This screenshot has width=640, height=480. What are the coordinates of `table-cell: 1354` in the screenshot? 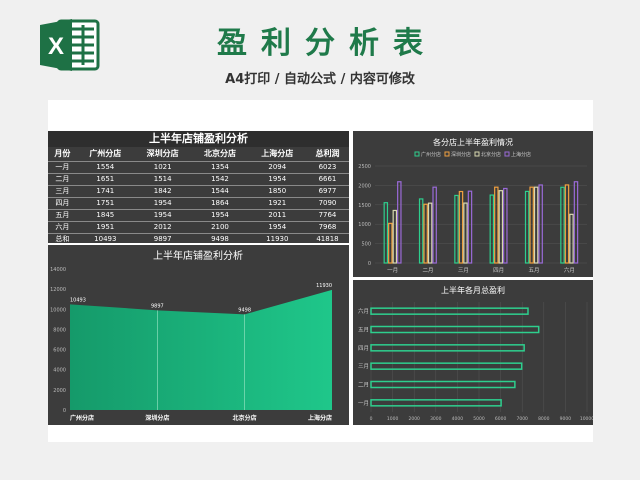 It's located at (220, 167).